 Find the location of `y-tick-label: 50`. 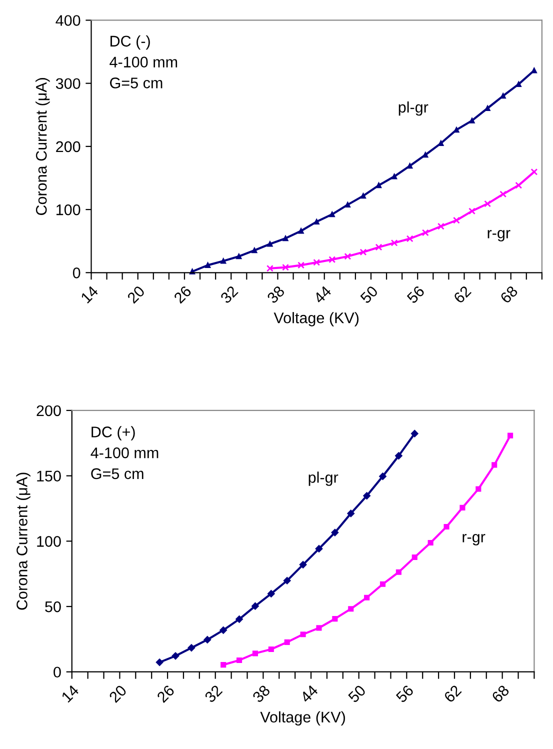

y-tick-label: 50 is located at coordinates (53, 606).